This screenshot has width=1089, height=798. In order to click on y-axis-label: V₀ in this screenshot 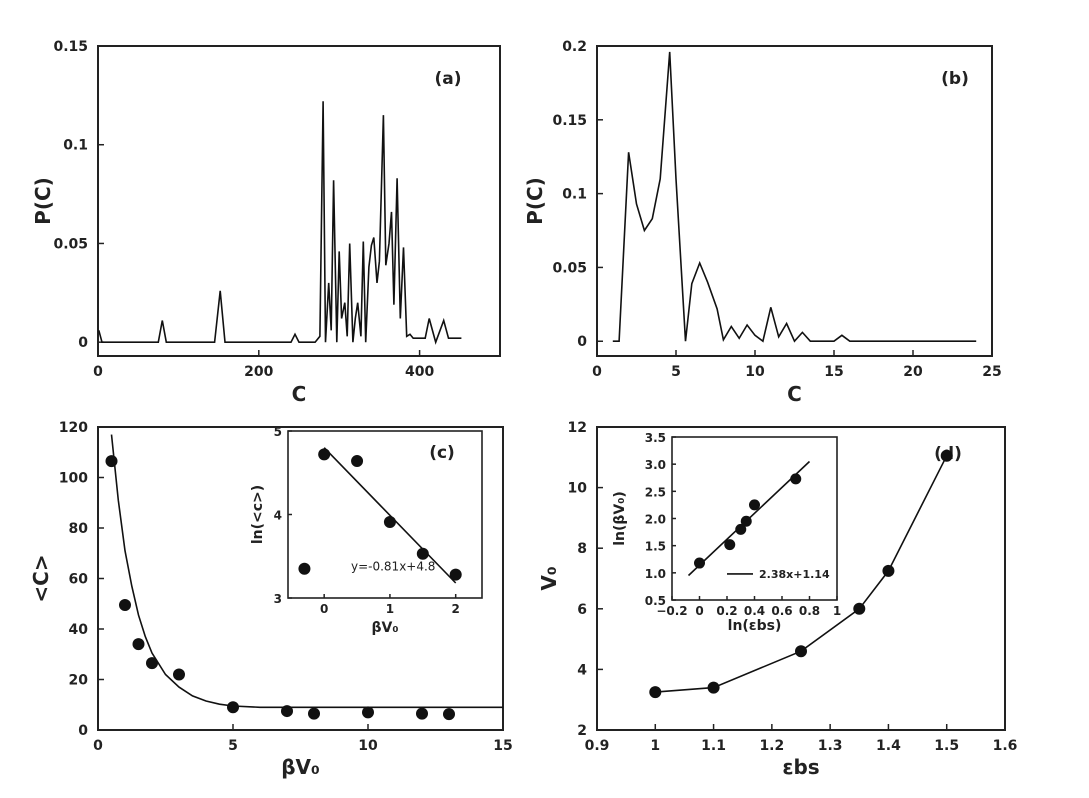, I will do `click(549, 578)`.